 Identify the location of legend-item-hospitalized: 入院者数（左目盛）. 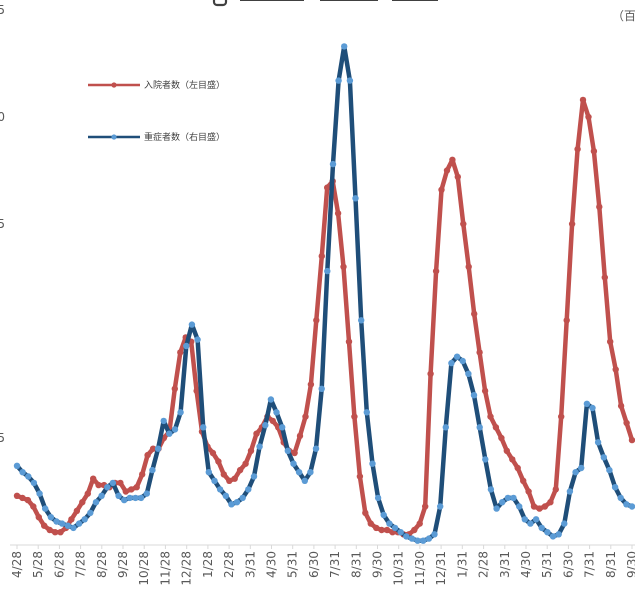
(156, 85).